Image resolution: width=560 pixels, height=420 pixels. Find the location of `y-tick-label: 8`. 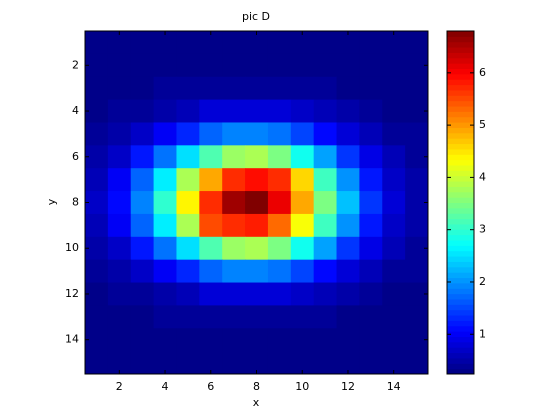

y-tick-label: 8 is located at coordinates (75, 202).